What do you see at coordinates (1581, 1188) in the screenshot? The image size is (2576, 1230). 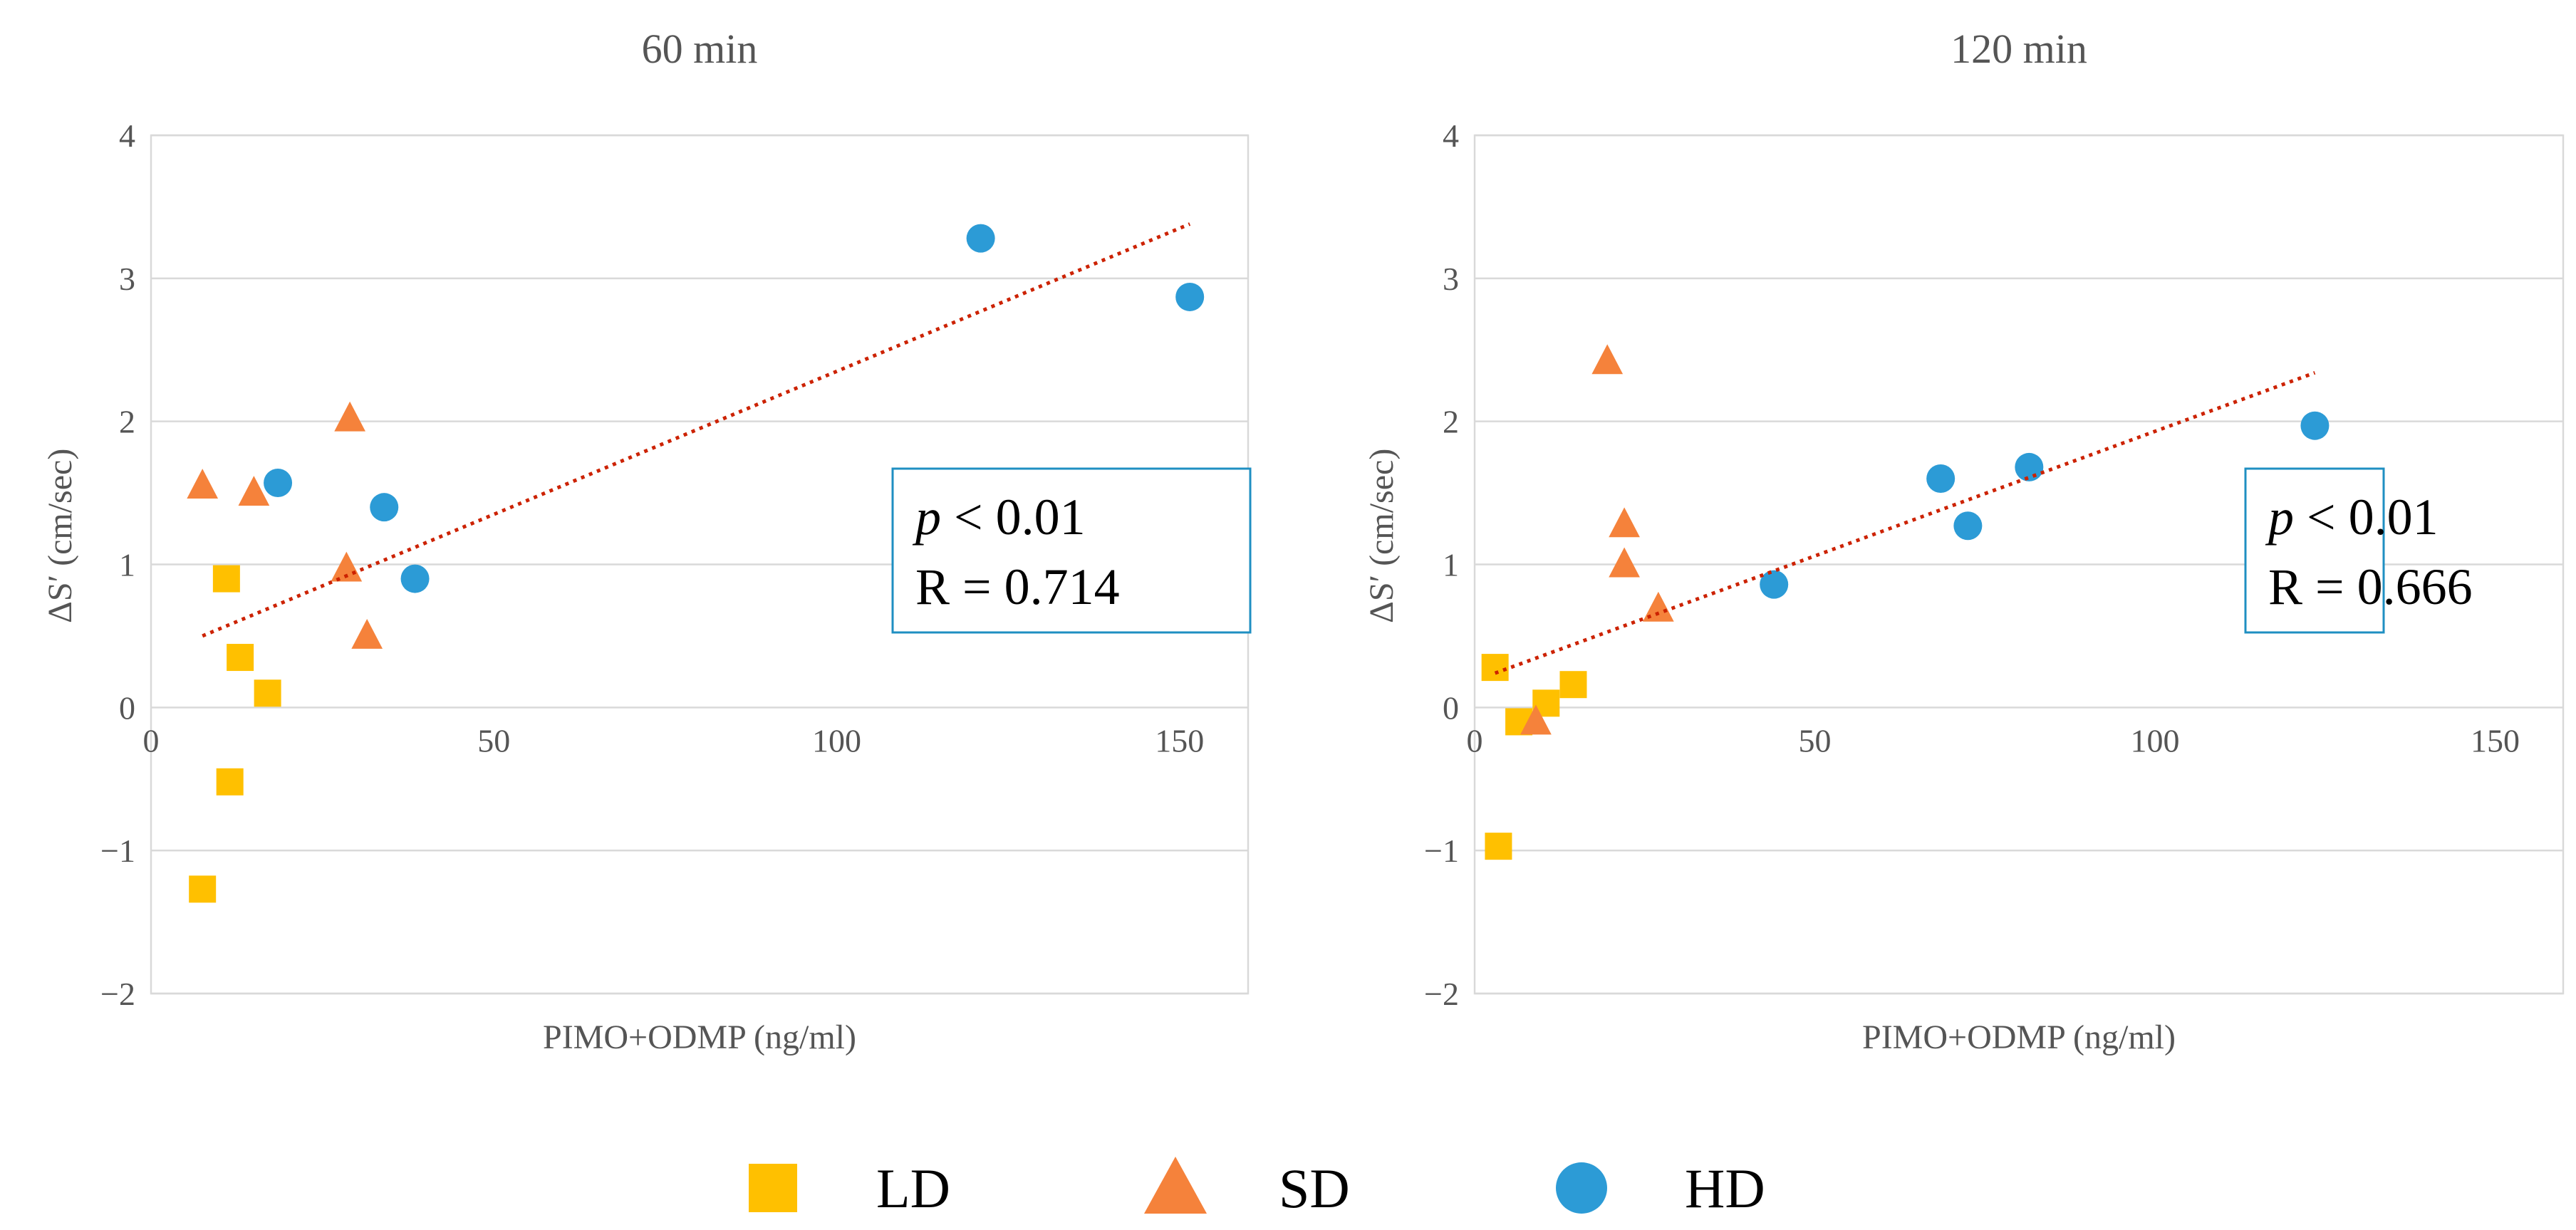 I see `legend-marker-hd` at bounding box center [1581, 1188].